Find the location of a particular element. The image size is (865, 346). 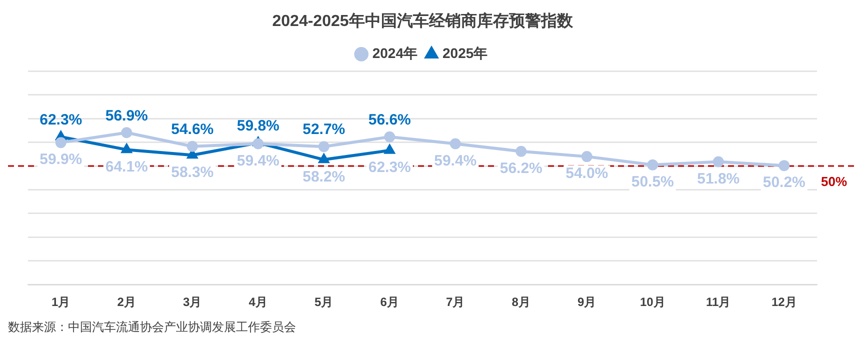

data-label: 50.5% is located at coordinates (652, 182).